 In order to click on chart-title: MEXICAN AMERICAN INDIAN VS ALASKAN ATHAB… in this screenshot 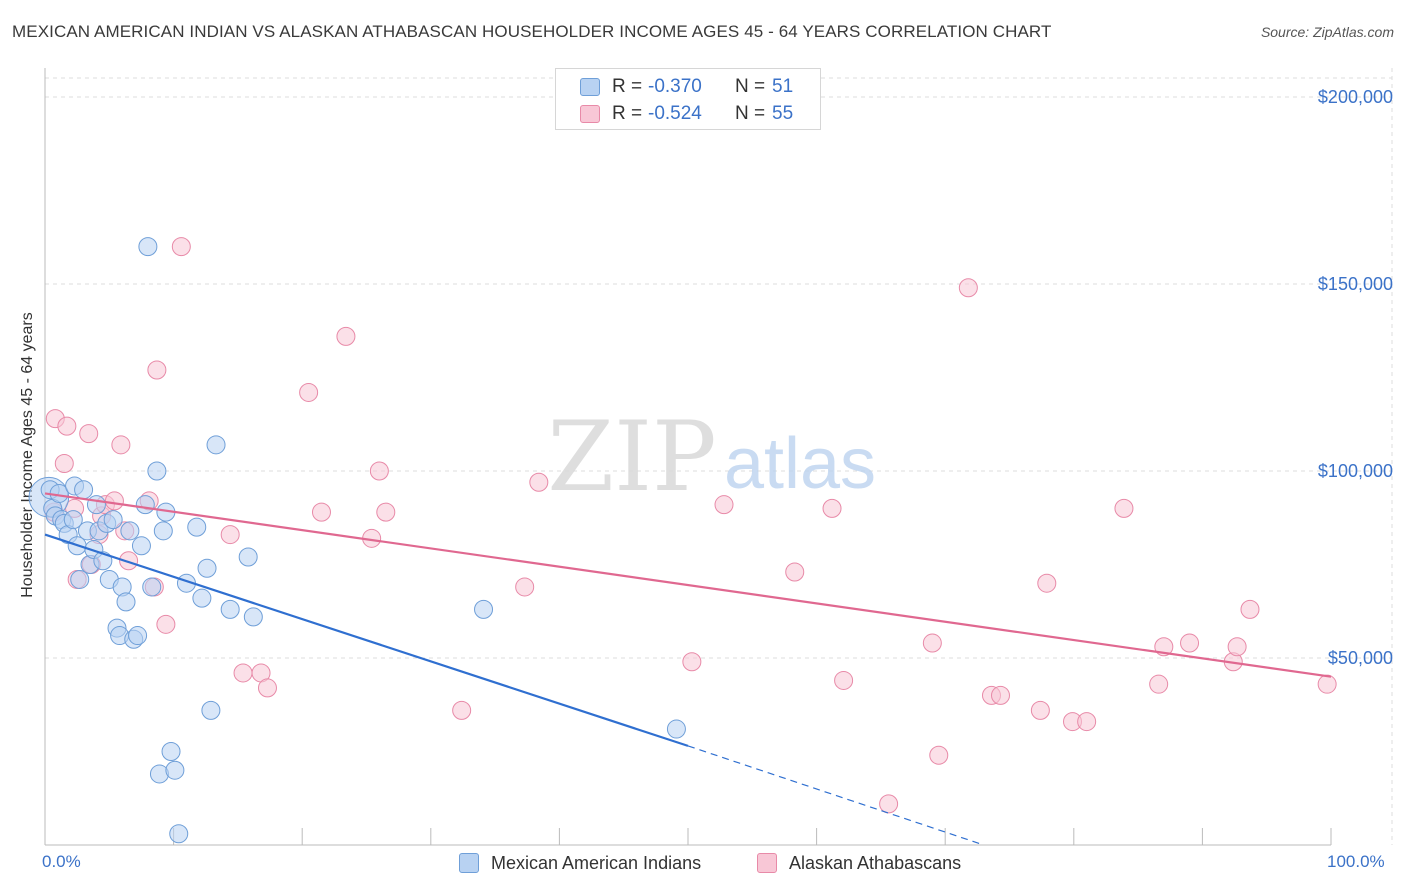, I will do `click(532, 31)`.